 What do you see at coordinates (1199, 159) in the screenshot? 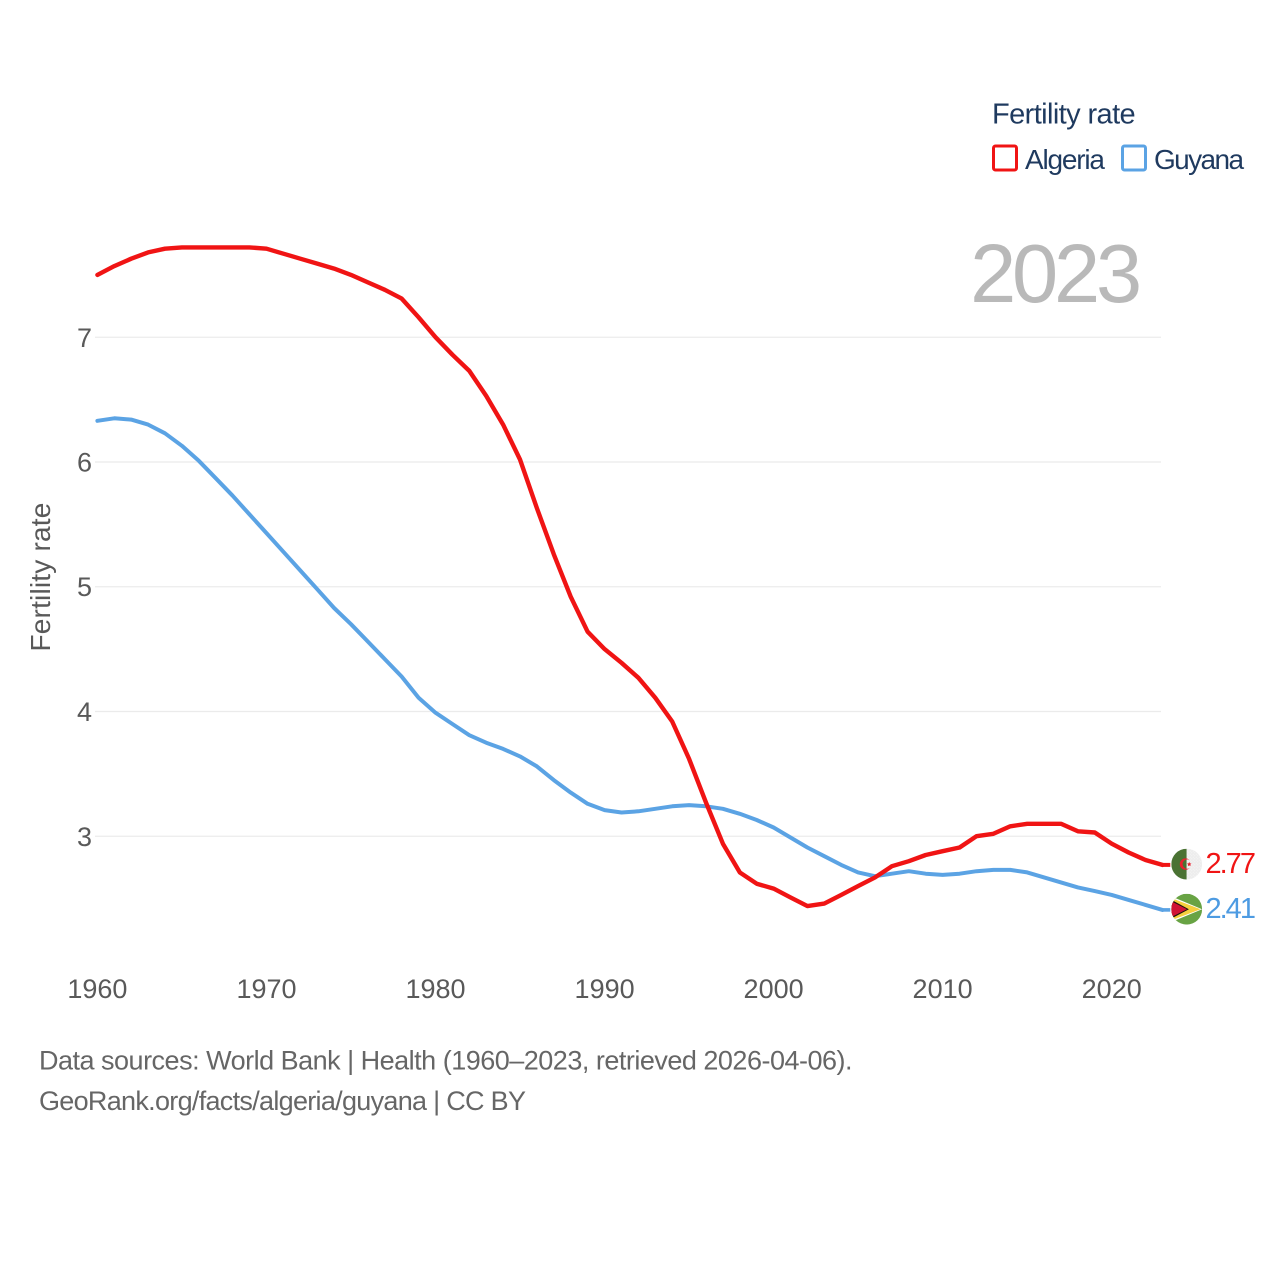
I see `svg-text: Guyana` at bounding box center [1199, 159].